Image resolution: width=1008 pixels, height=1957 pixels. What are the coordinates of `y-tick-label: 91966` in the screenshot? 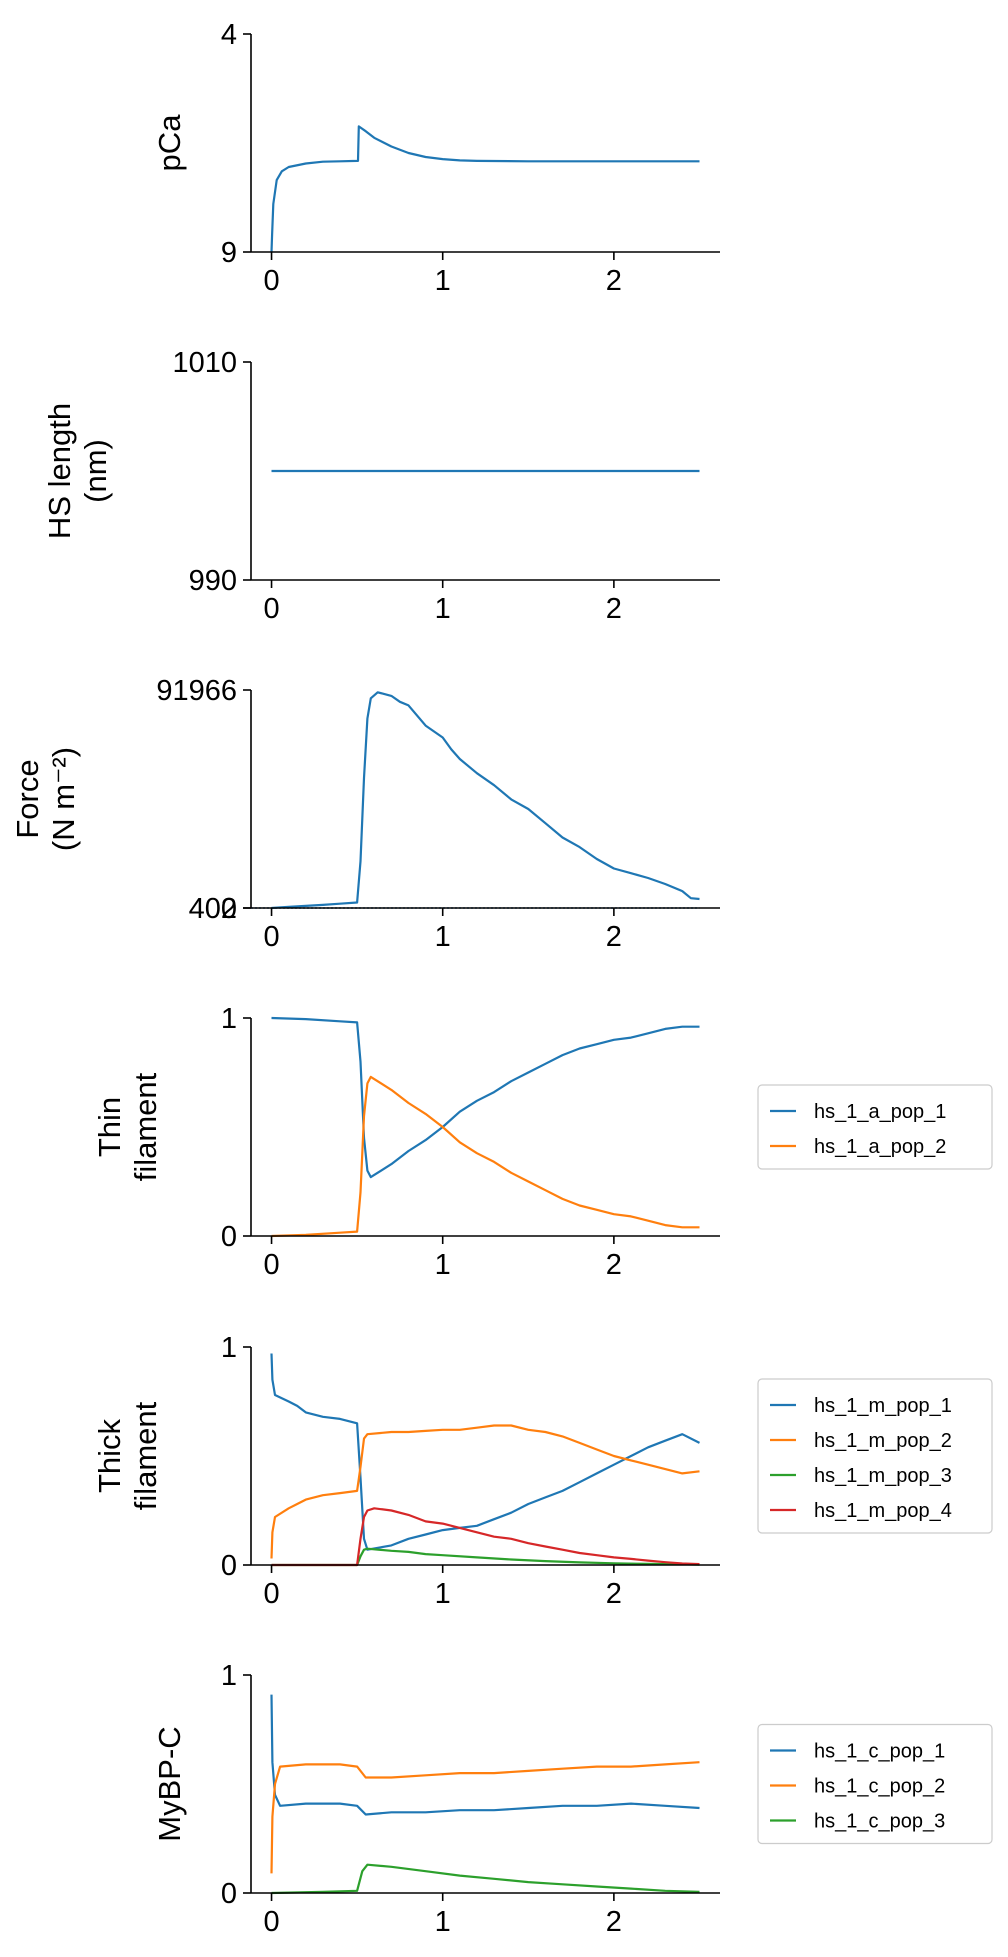 It's located at (196, 691).